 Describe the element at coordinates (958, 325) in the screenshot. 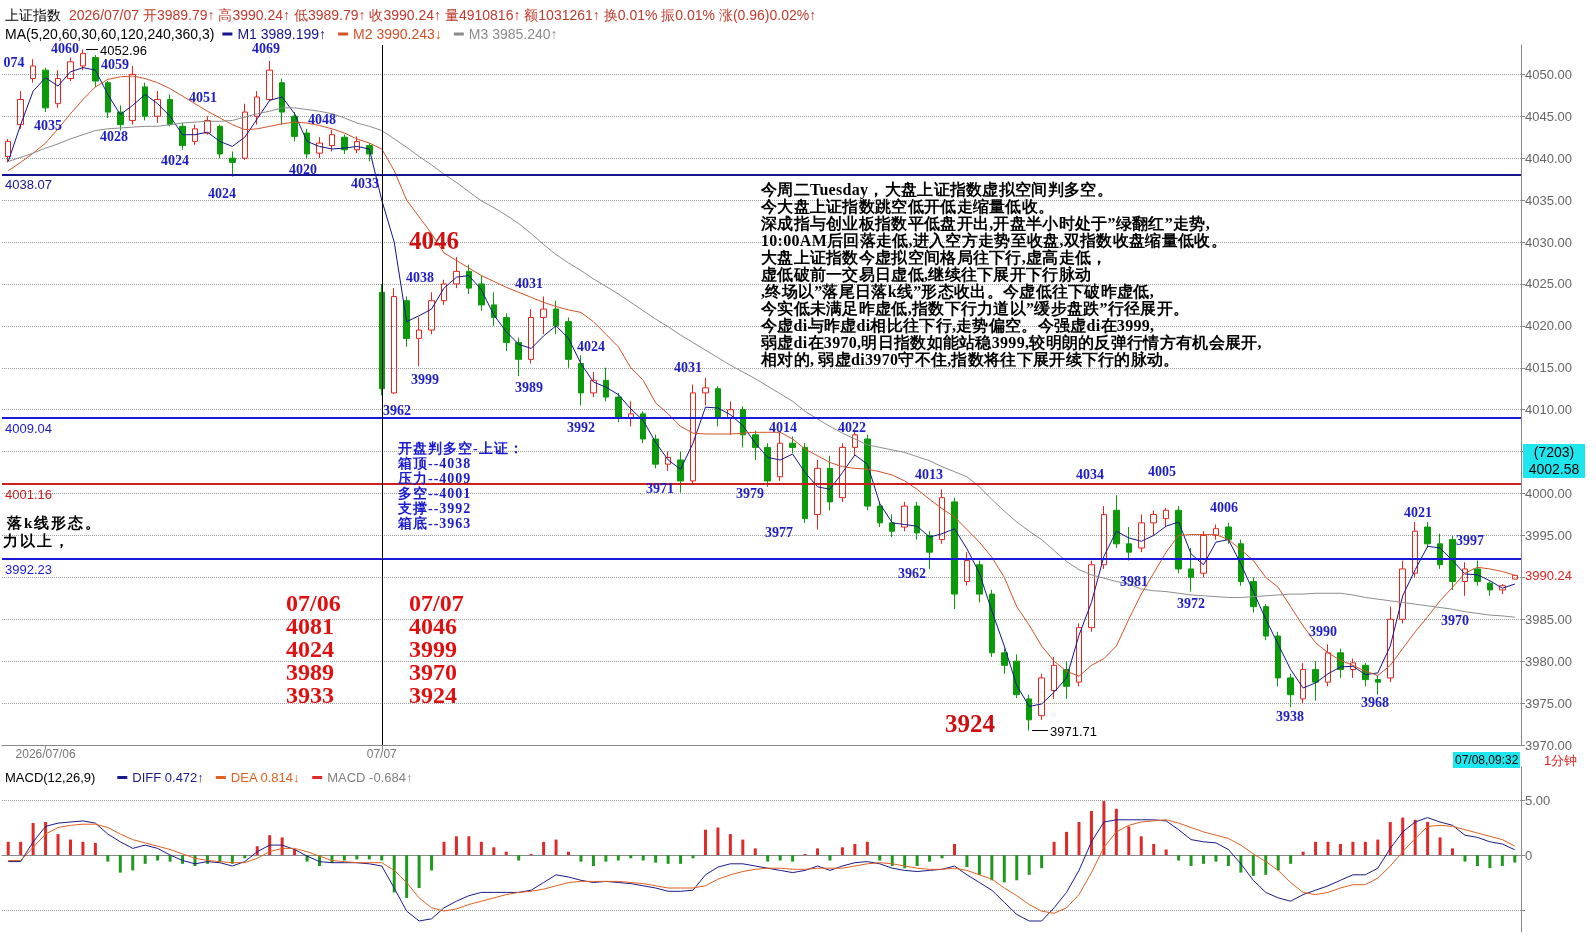

I see `annotation: 今虚di与昨虚di相比往下行,走势偏空。今强虚di在3999,` at that location.